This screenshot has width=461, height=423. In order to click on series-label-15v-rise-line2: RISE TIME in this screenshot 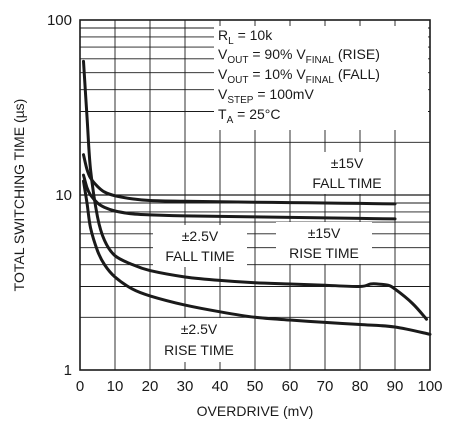, I will do `click(324, 253)`.